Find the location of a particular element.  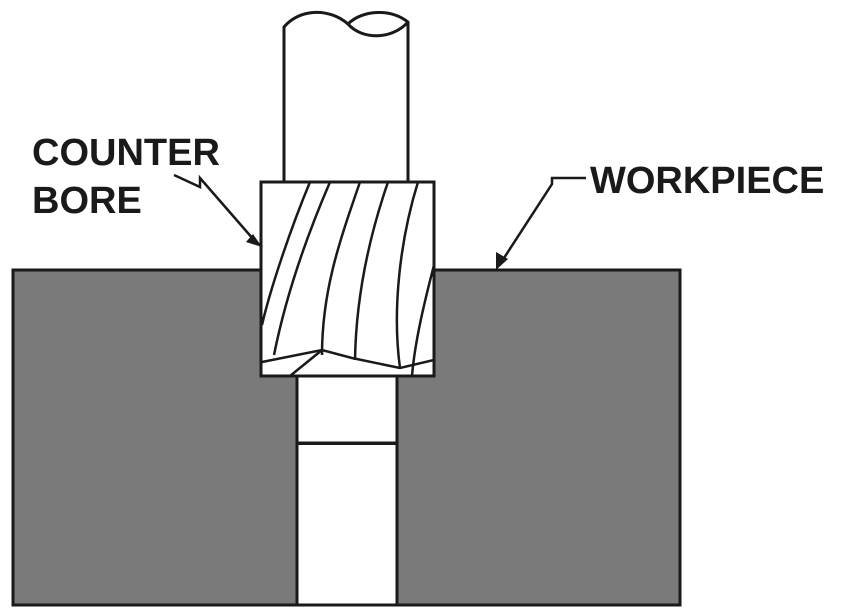

counterbore-cutter is located at coordinates (347, 279).